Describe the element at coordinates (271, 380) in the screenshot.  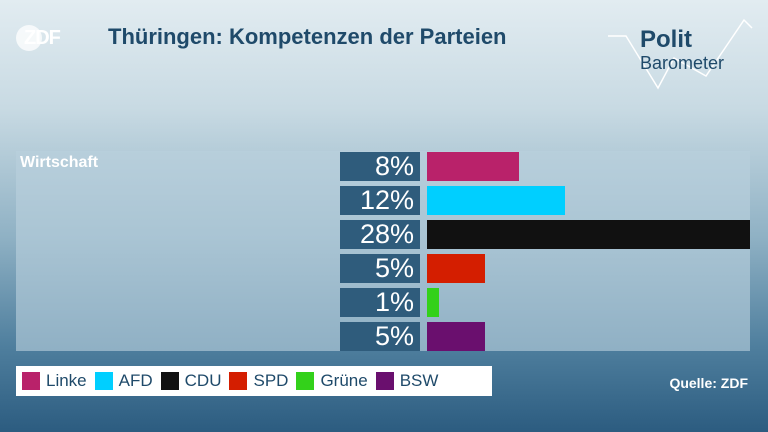
I see `legend-label: SPD` at that location.